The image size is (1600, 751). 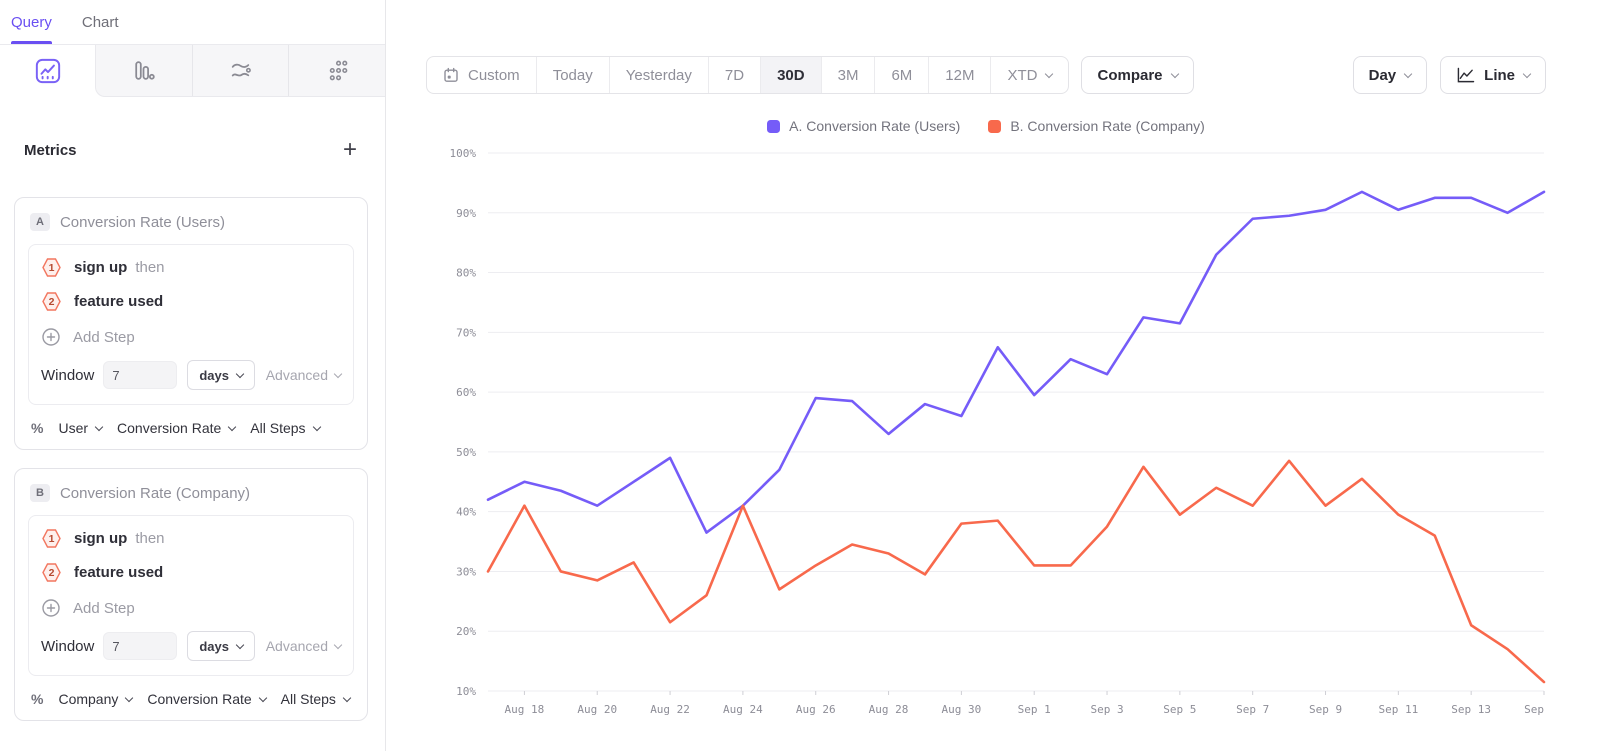 I want to click on tab-query: Query, so click(x=31, y=22).